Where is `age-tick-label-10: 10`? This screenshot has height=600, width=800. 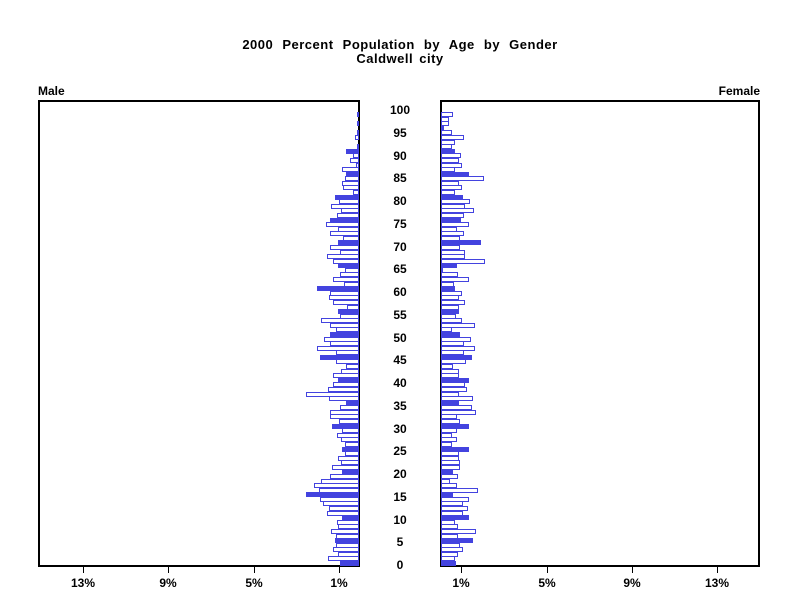 age-tick-label-10: 10 is located at coordinates (400, 520).